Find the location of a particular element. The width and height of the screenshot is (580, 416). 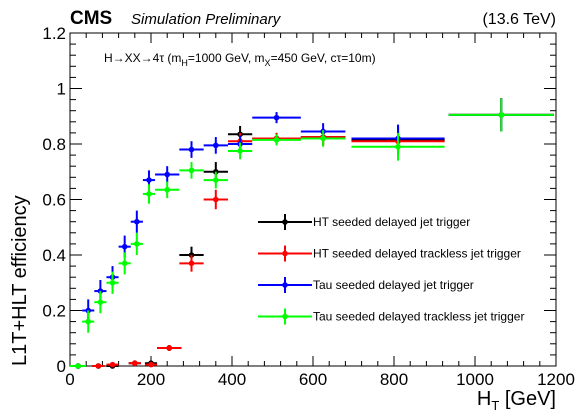

legend-item-2: Tau seeded delayed jet trigger is located at coordinates (366, 285).